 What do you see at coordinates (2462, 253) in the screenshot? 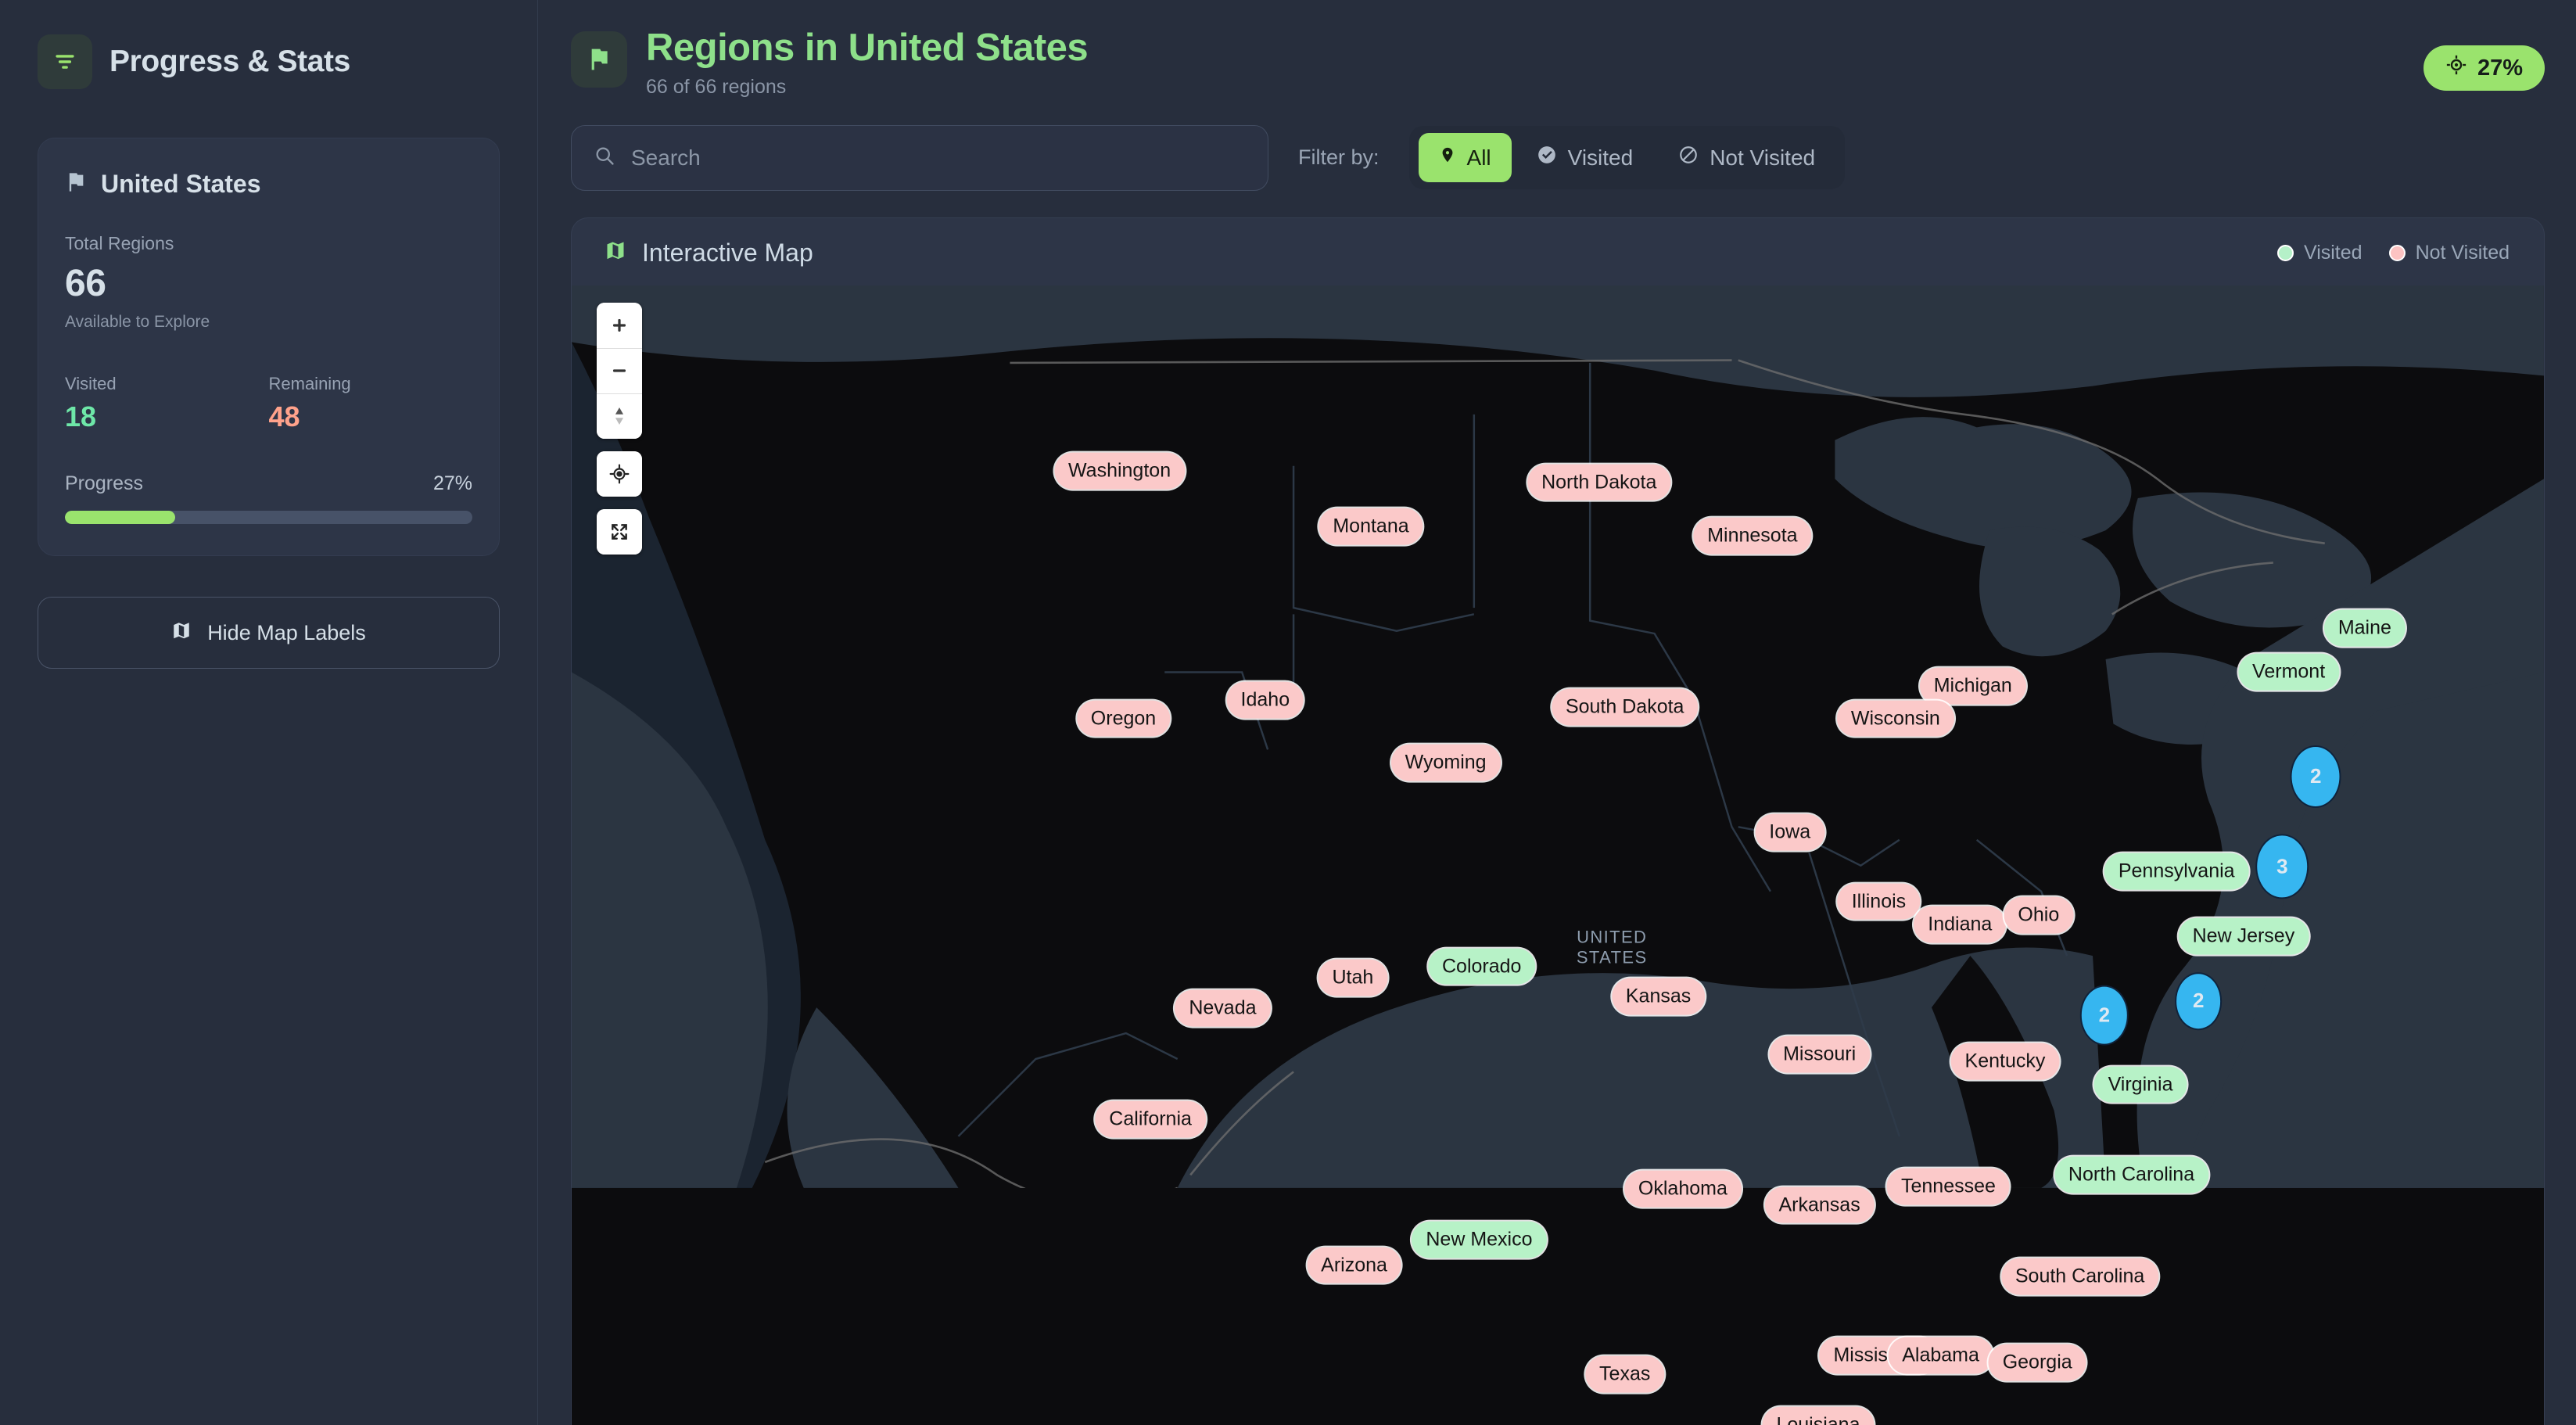
I see `legend-not-visited-label: Not Visited` at bounding box center [2462, 253].